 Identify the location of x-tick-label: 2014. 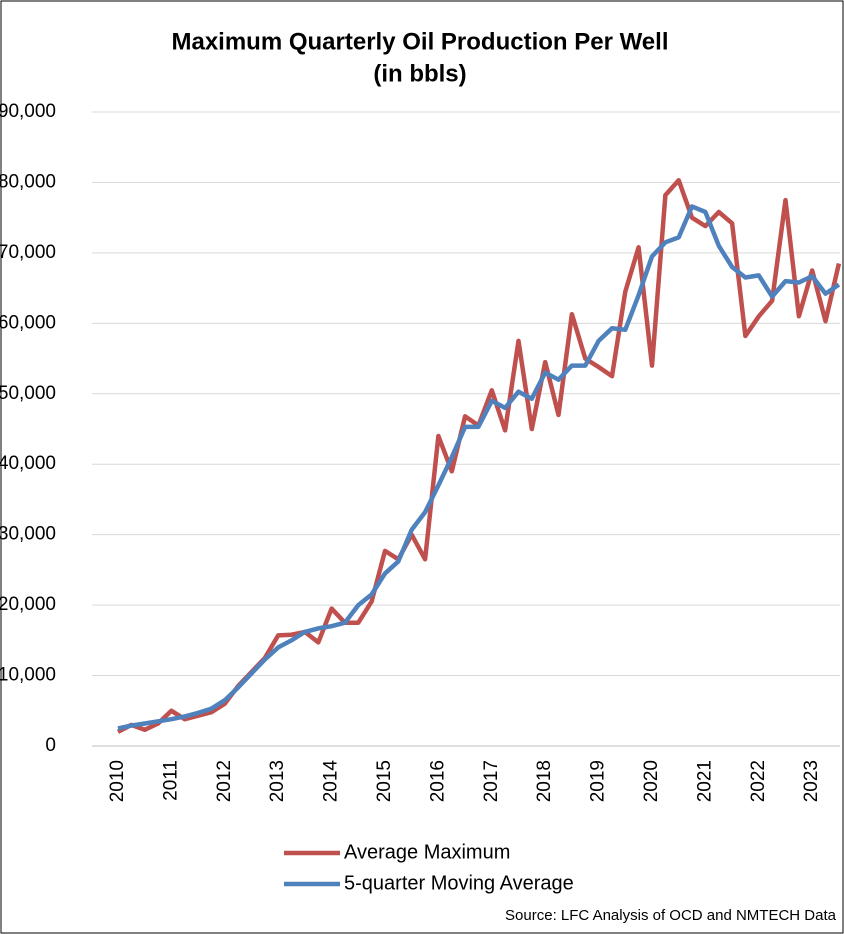
(331, 781).